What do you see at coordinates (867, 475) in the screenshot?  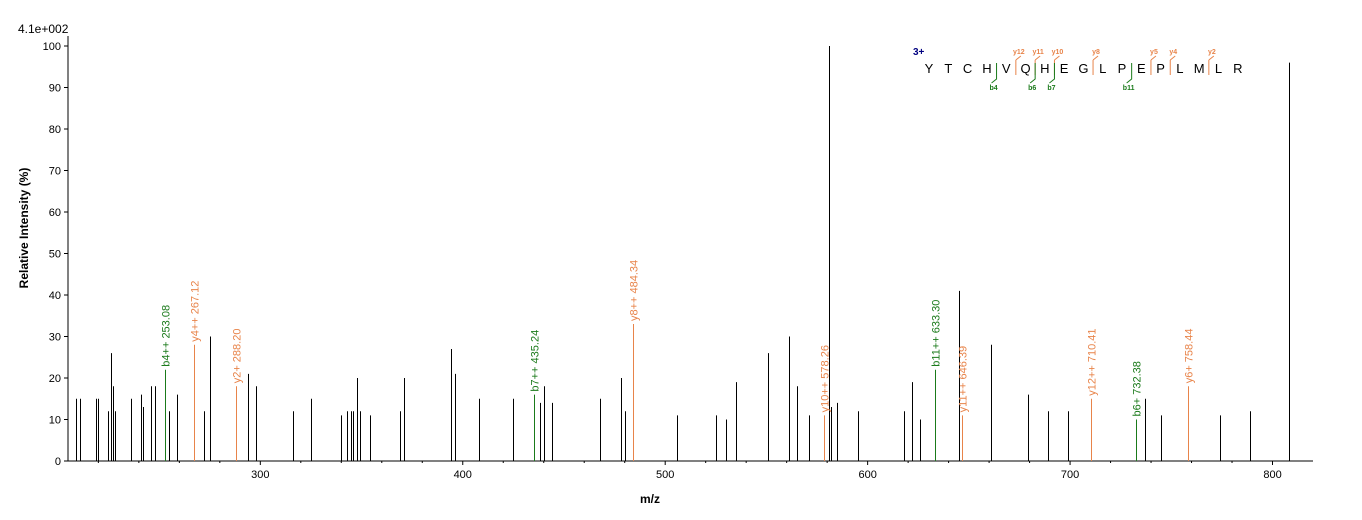 I see `x-tick-label: 600` at bounding box center [867, 475].